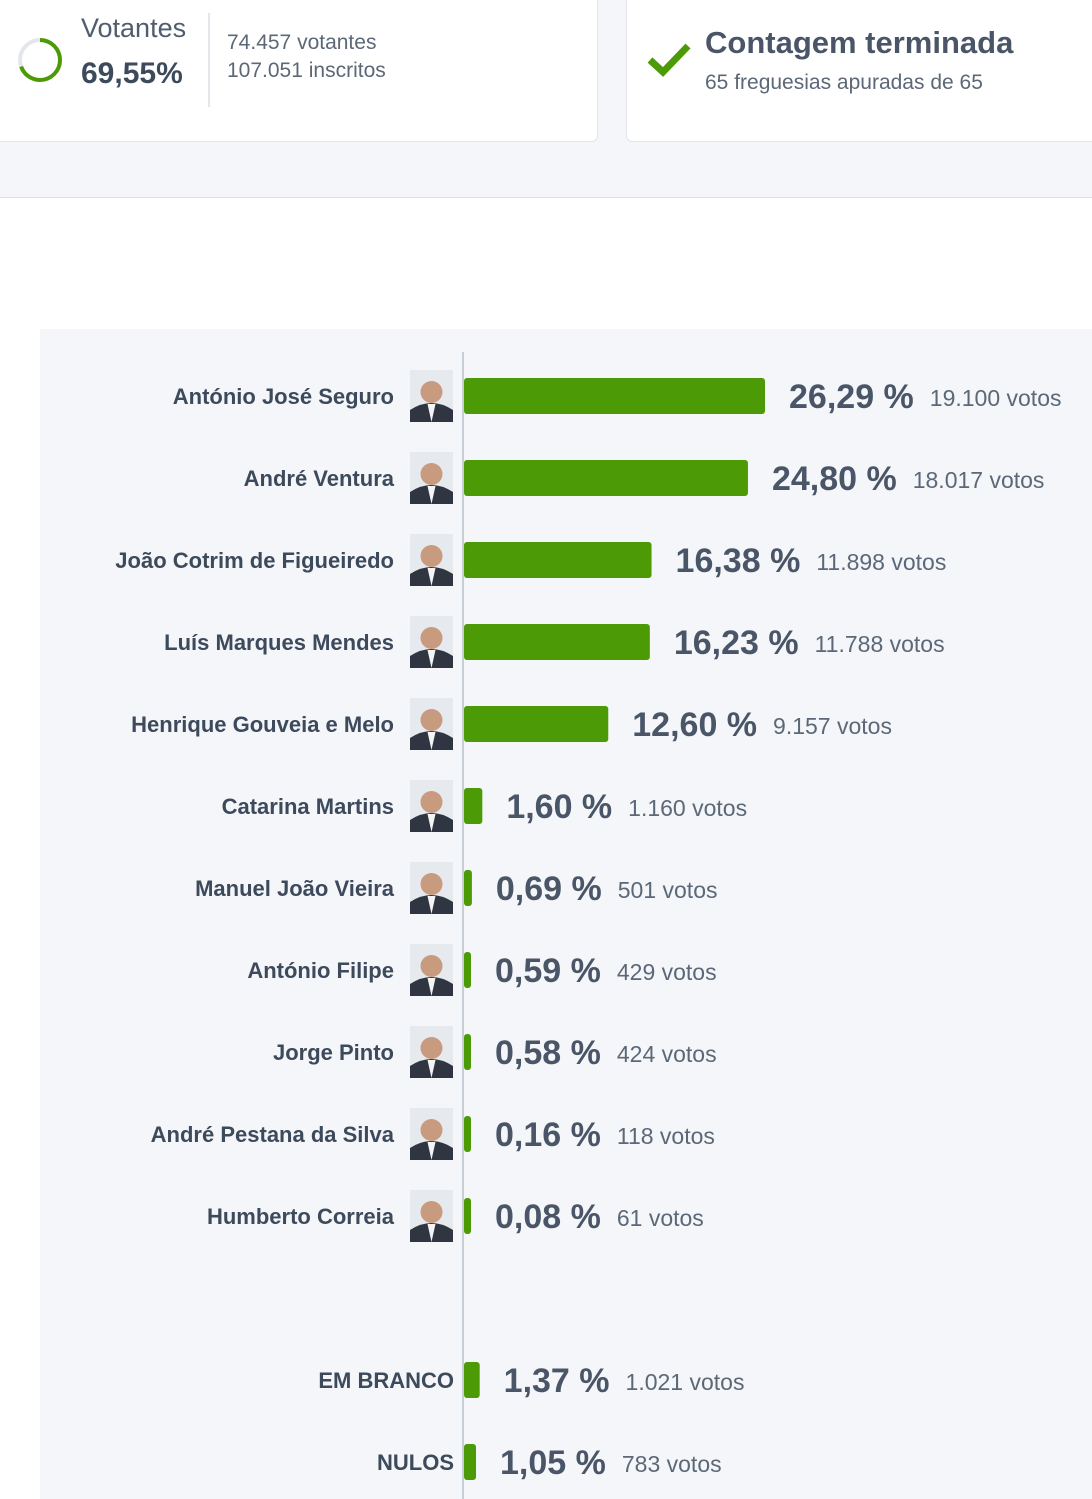 The image size is (1092, 1499). Describe the element at coordinates (736, 643) in the screenshot. I see `percent-label: 16,23 %` at that location.